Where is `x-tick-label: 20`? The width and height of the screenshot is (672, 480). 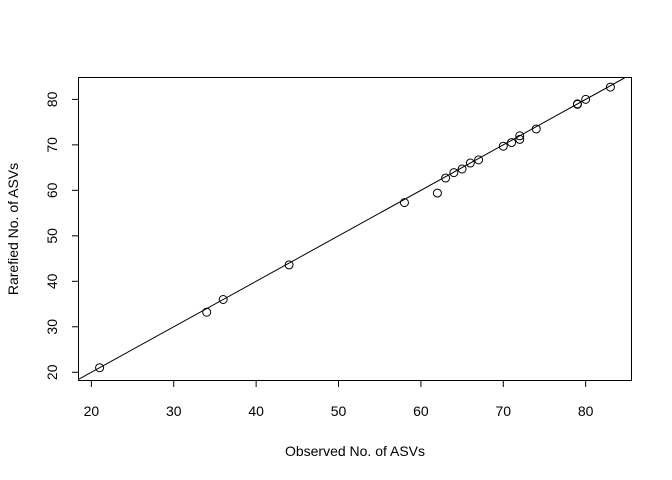
x-tick-label: 20 is located at coordinates (92, 411).